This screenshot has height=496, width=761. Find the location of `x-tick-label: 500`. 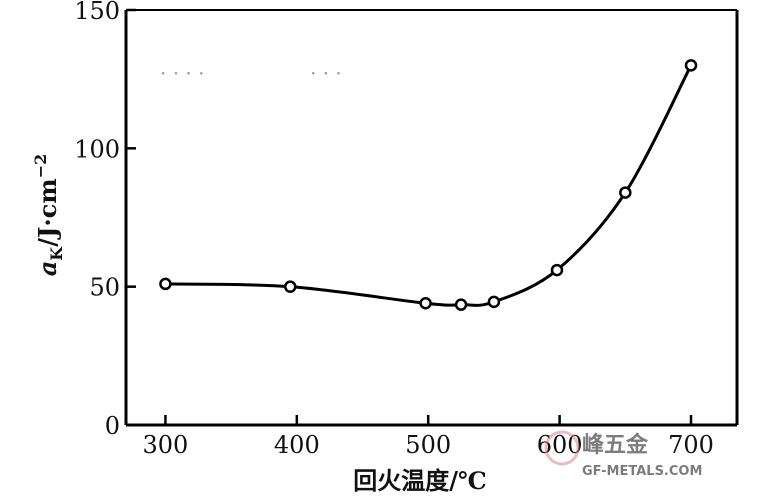

x-tick-label: 500 is located at coordinates (428, 445).